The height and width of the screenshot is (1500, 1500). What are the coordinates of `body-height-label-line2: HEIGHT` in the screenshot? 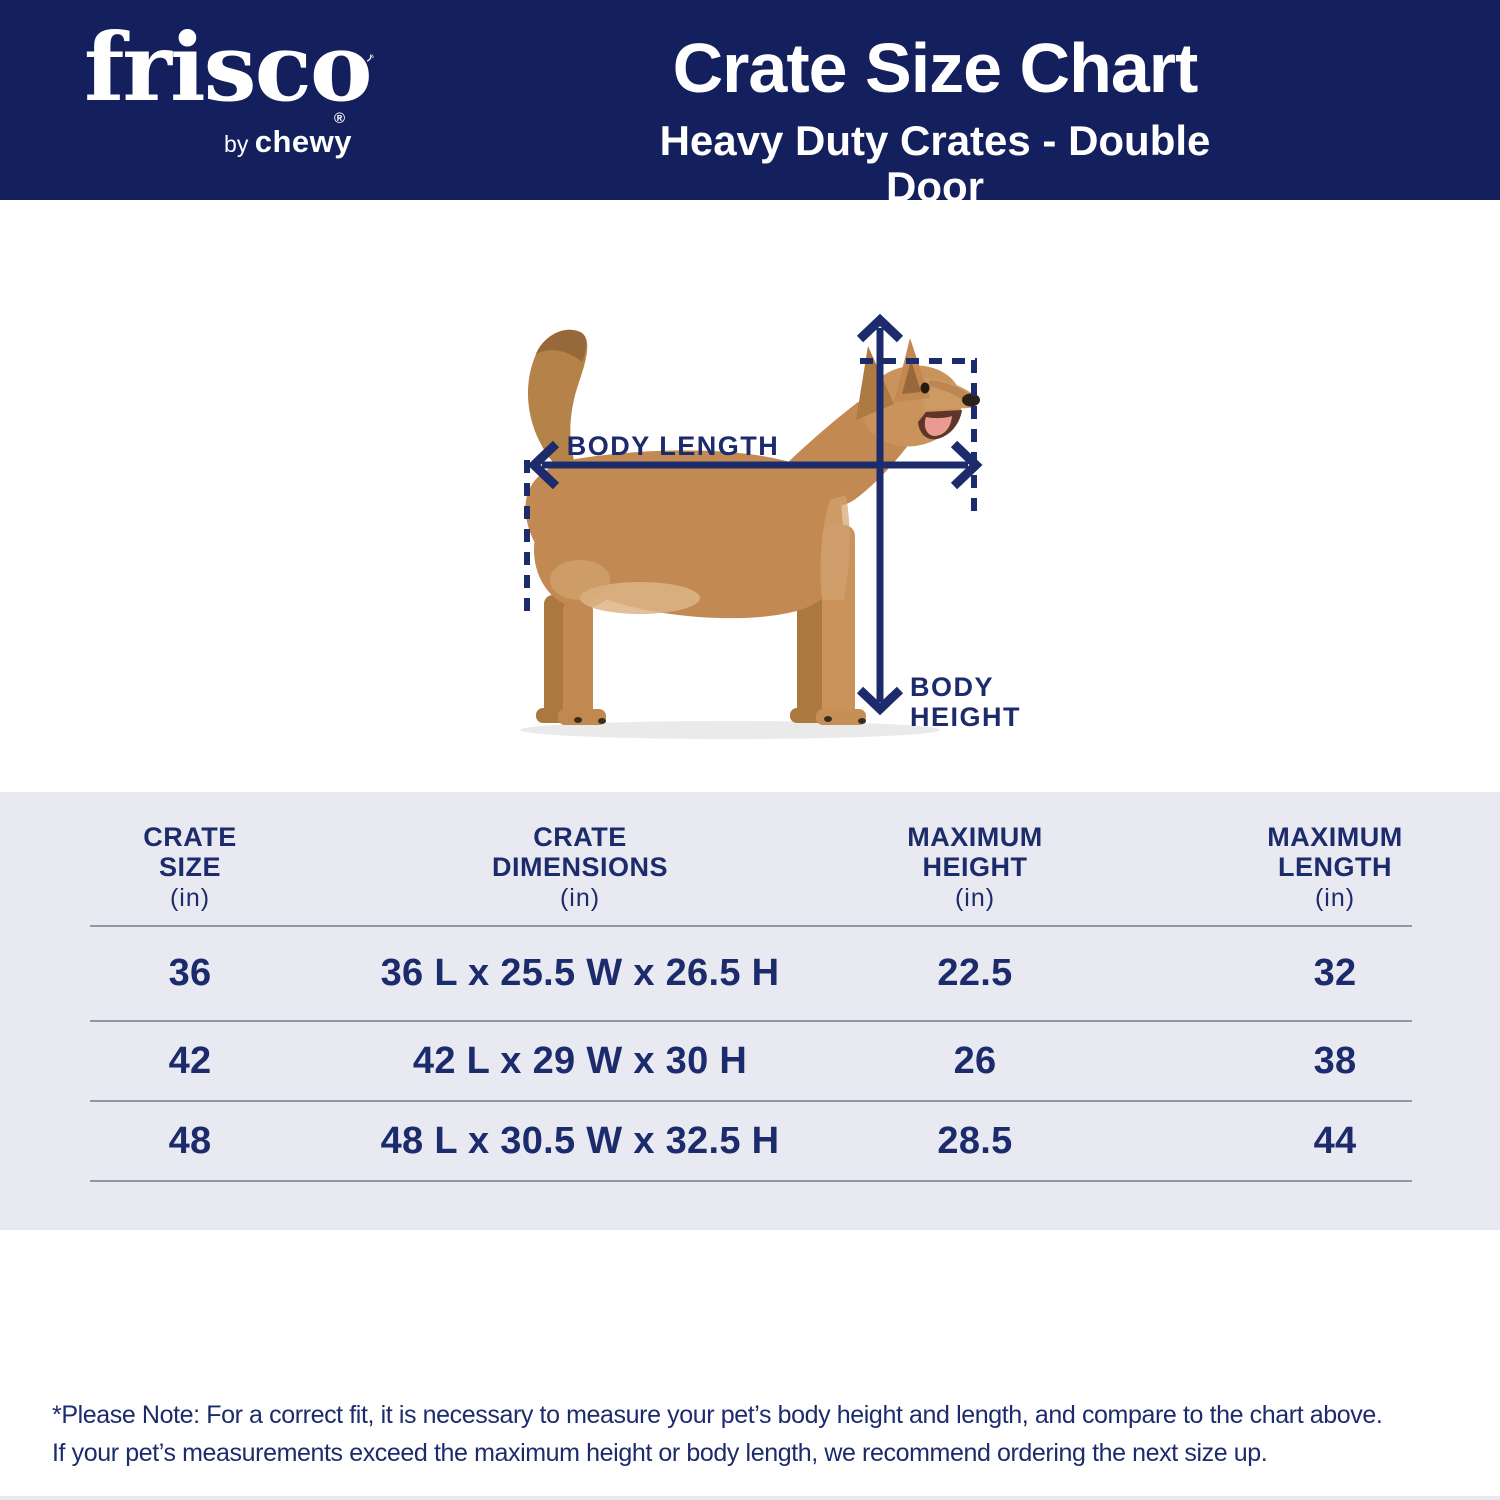 It's located at (965, 717).